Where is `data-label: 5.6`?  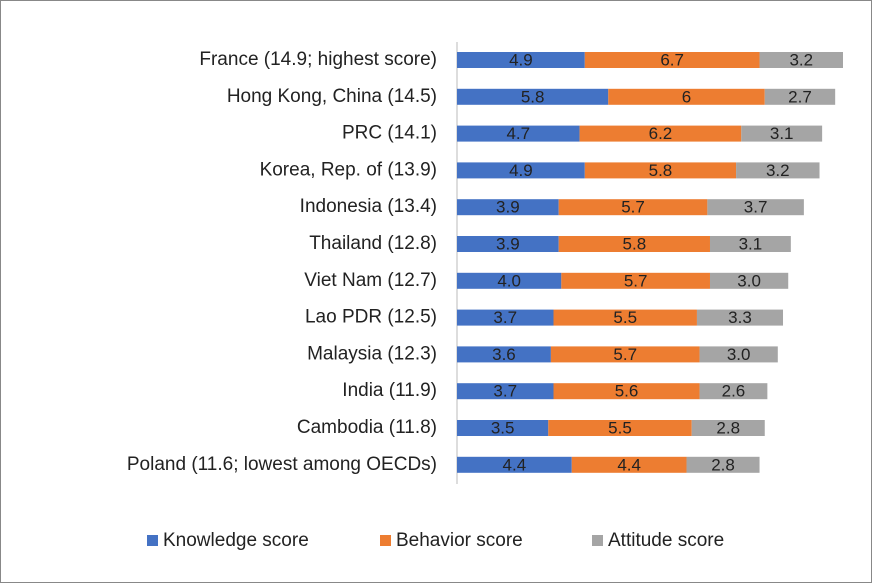 data-label: 5.6 is located at coordinates (627, 391).